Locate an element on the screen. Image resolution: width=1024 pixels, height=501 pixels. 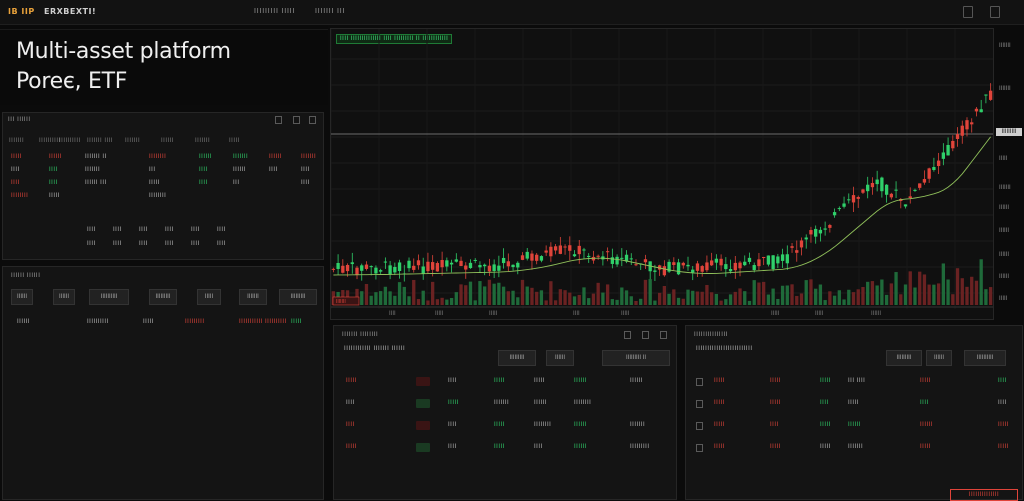
table-cell: III is located at coordinates (236, 183).